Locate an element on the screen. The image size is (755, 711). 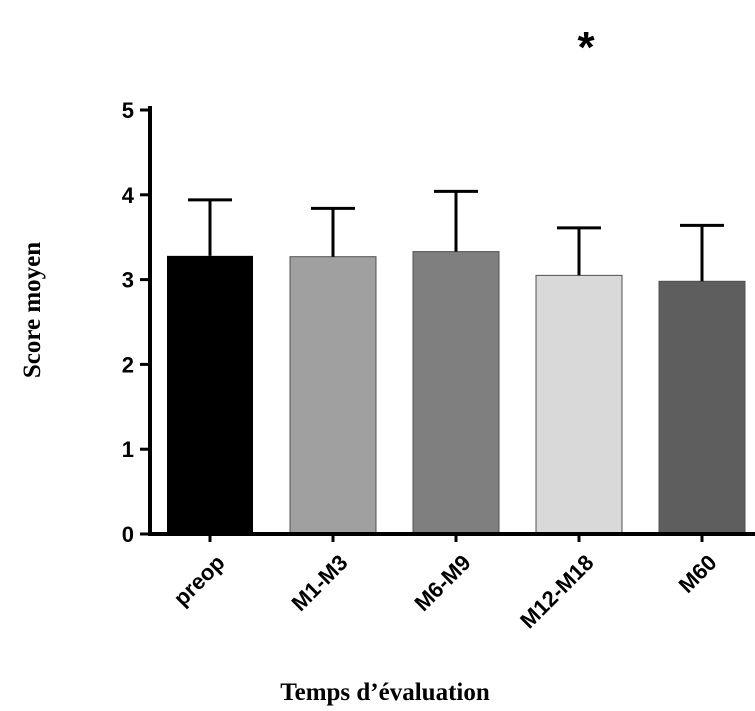
x-tick-label-m60: M60 is located at coordinates (698, 574).